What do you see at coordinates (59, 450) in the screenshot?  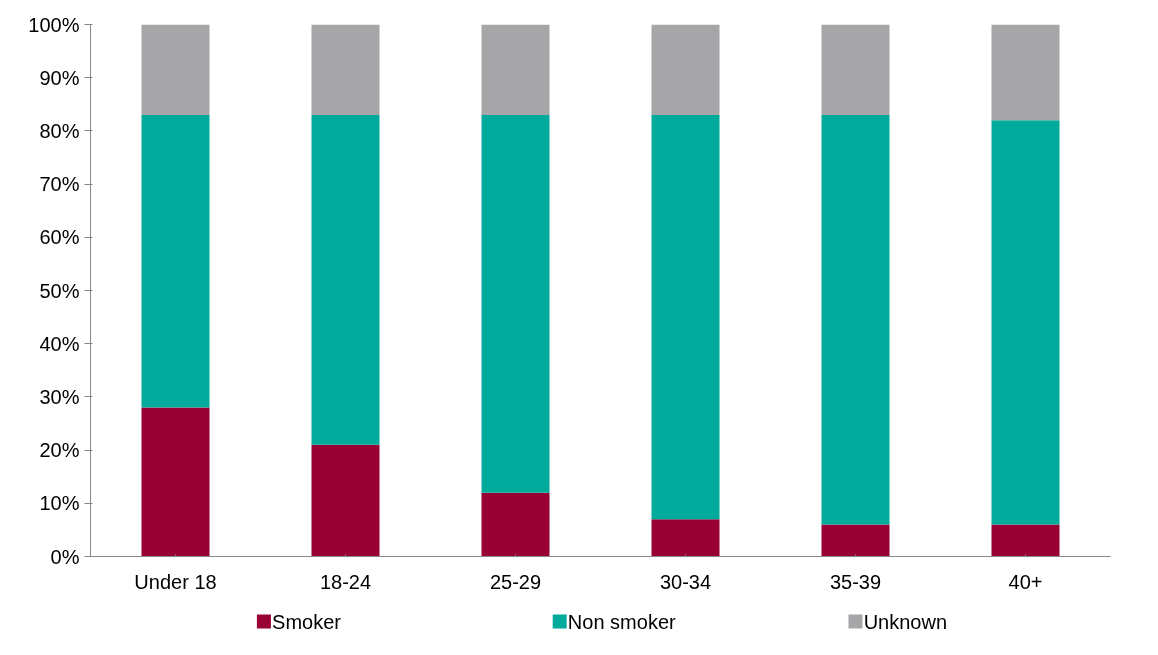 I see `y-tick-label: 20%` at bounding box center [59, 450].